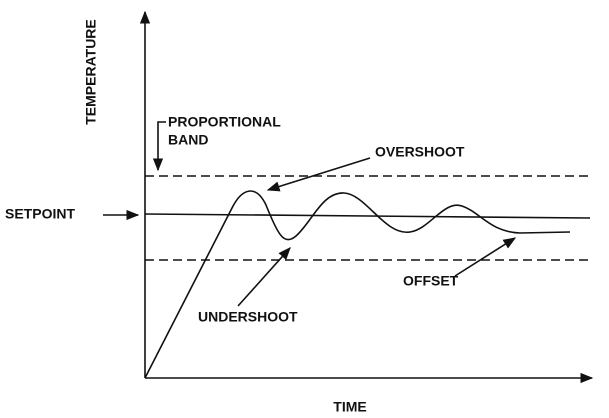  I want to click on proportional-band-label: BAND, so click(188, 140).